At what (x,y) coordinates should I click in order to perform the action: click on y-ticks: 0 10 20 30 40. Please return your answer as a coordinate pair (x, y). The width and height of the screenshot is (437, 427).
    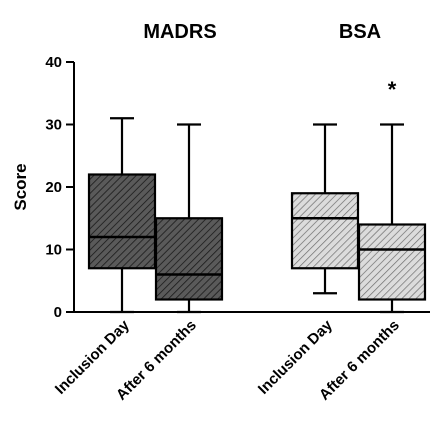
    Looking at the image, I should click on (59, 187).